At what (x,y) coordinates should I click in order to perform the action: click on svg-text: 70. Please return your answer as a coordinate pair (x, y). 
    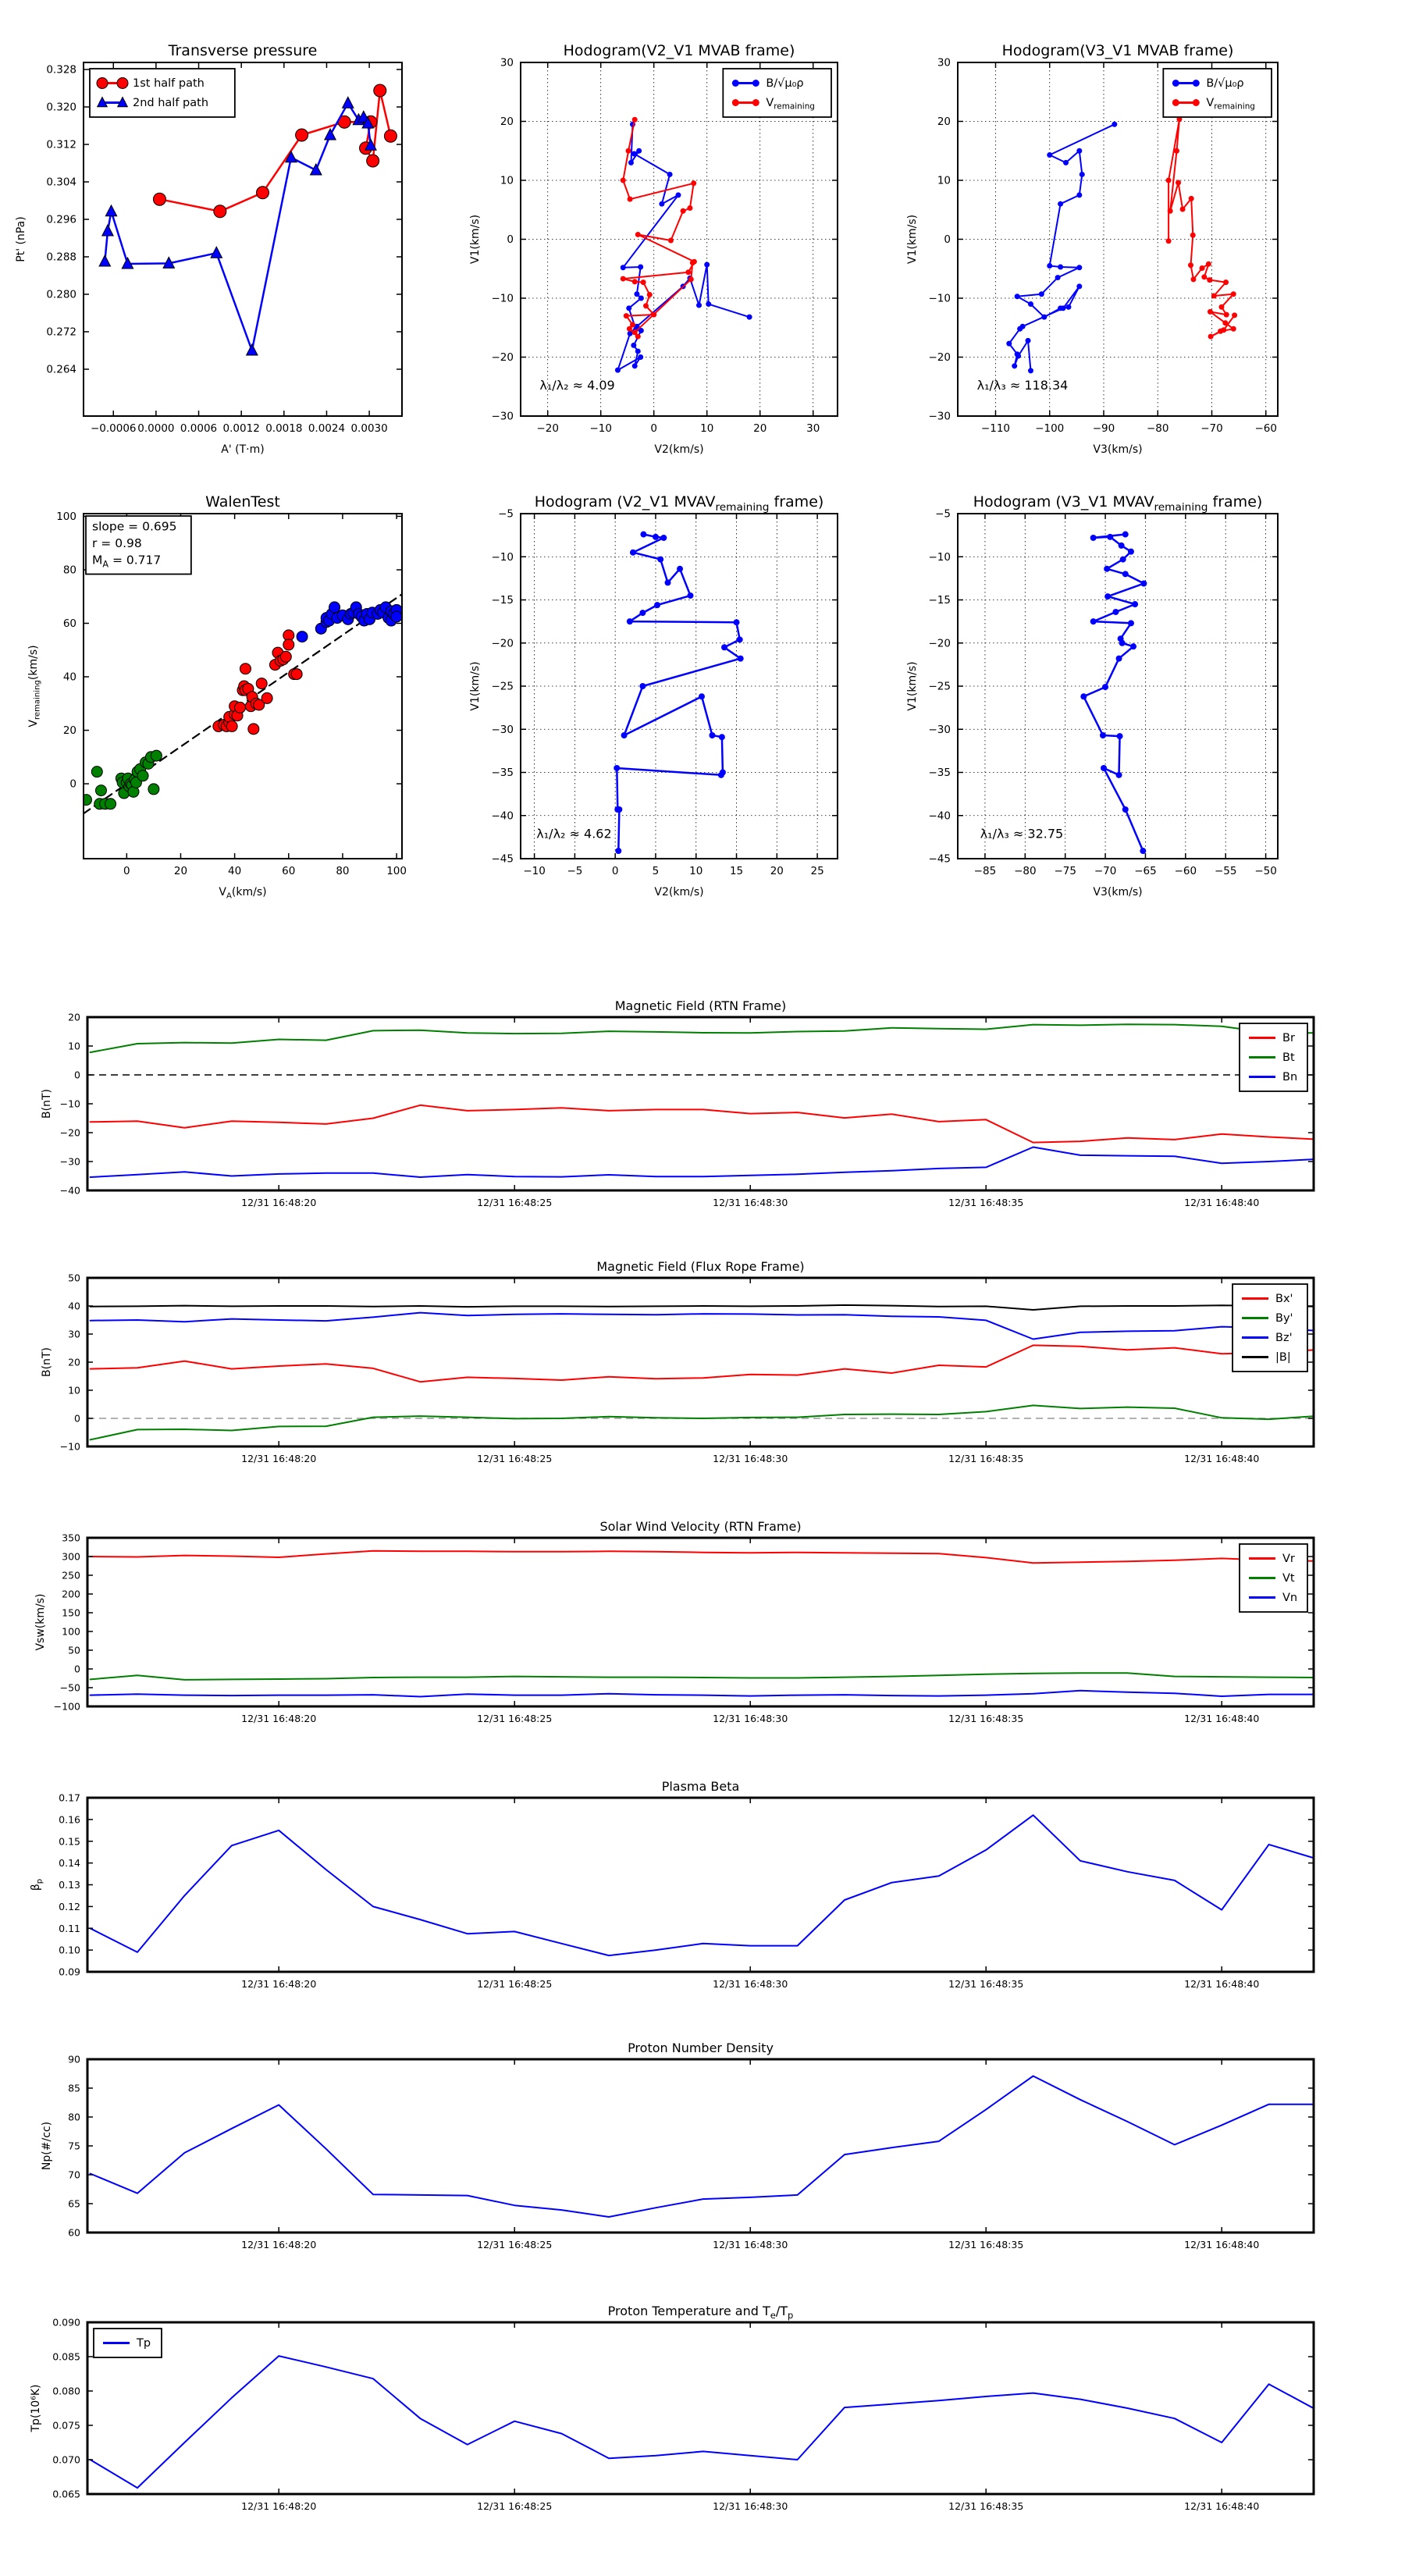
    Looking at the image, I should click on (74, 2175).